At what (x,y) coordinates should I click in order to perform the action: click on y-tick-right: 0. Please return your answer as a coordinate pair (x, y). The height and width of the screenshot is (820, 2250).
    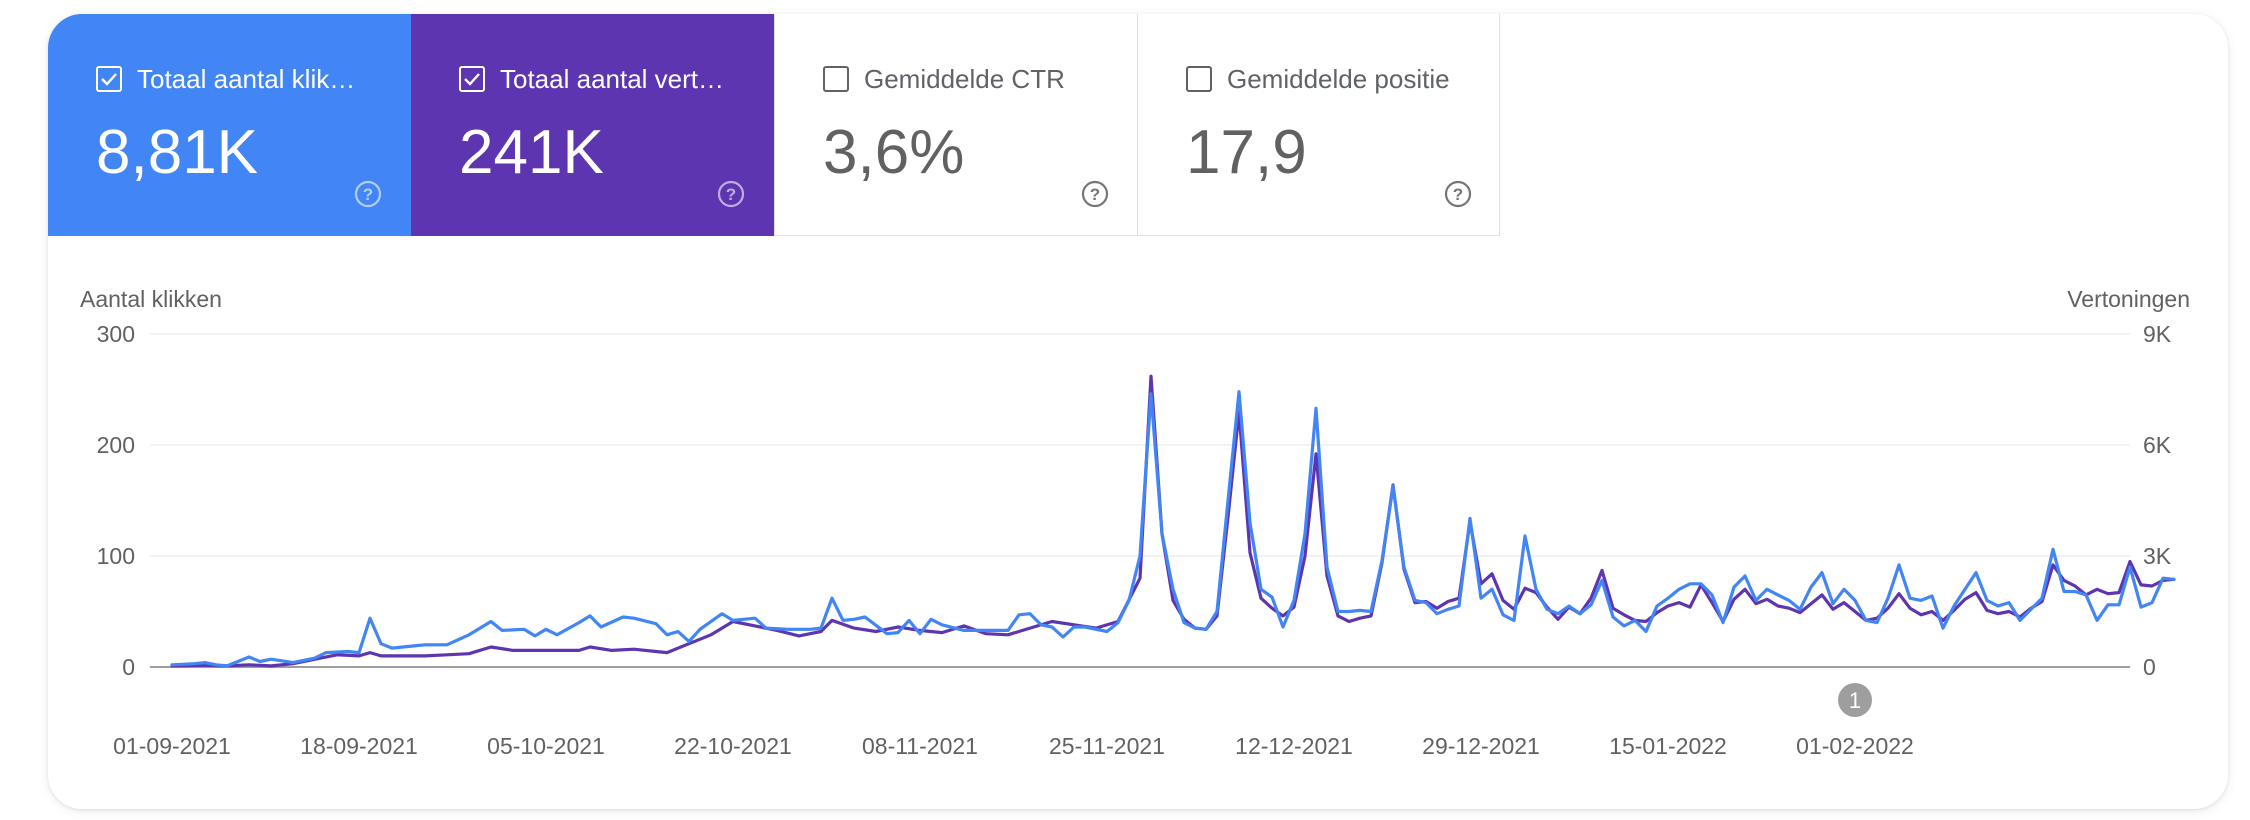
    Looking at the image, I should click on (2149, 667).